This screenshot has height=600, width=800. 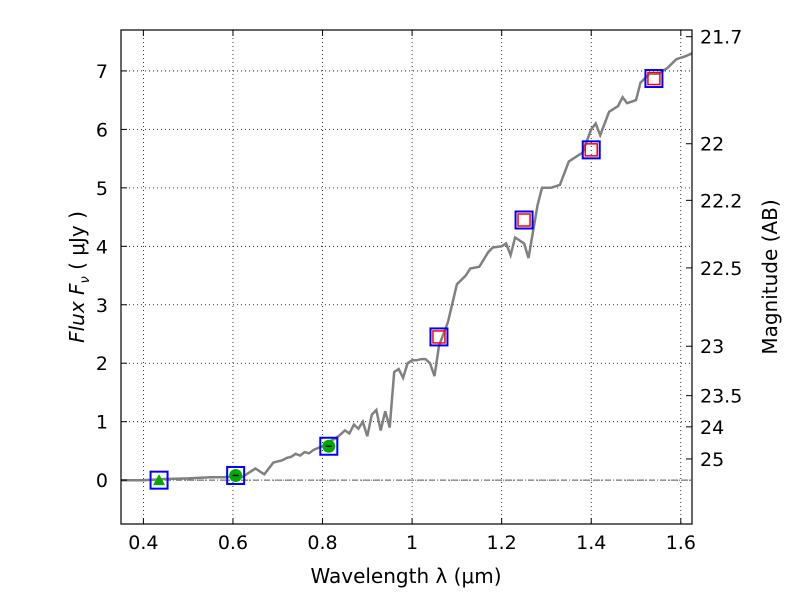 What do you see at coordinates (721, 269) in the screenshot?
I see `y2-tick-label: 22.5` at bounding box center [721, 269].